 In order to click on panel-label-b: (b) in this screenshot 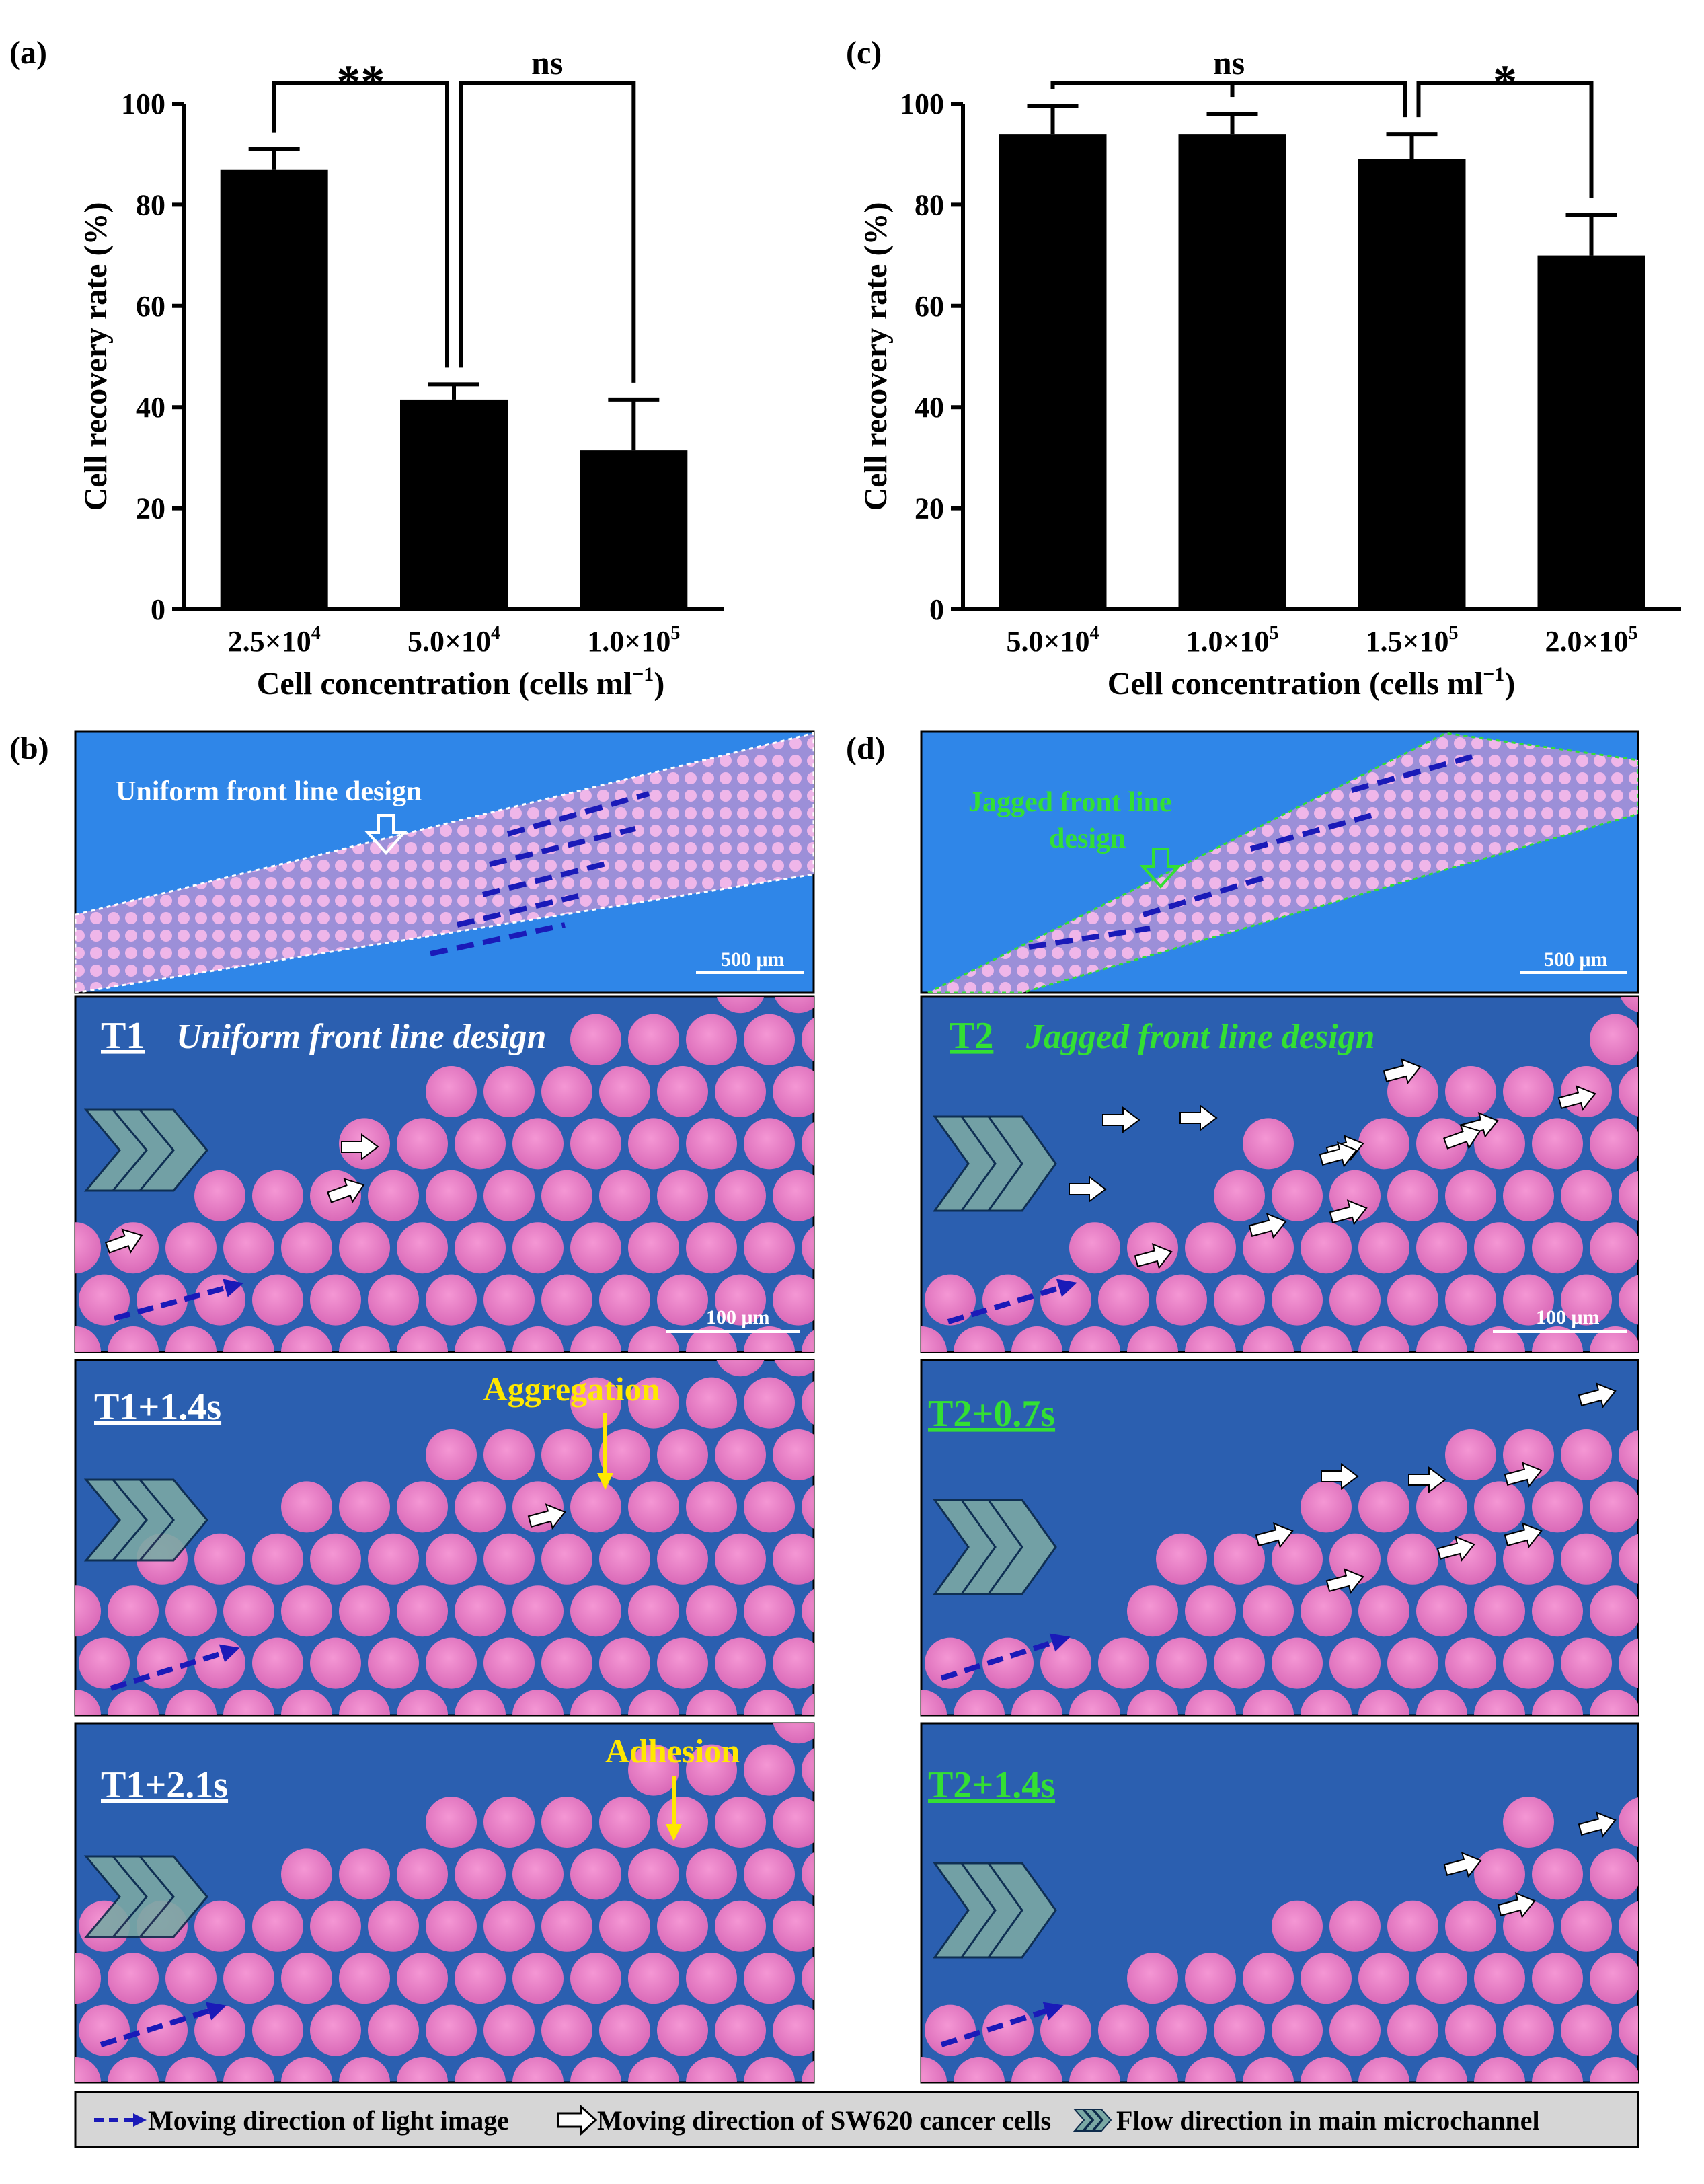, I will do `click(29, 748)`.